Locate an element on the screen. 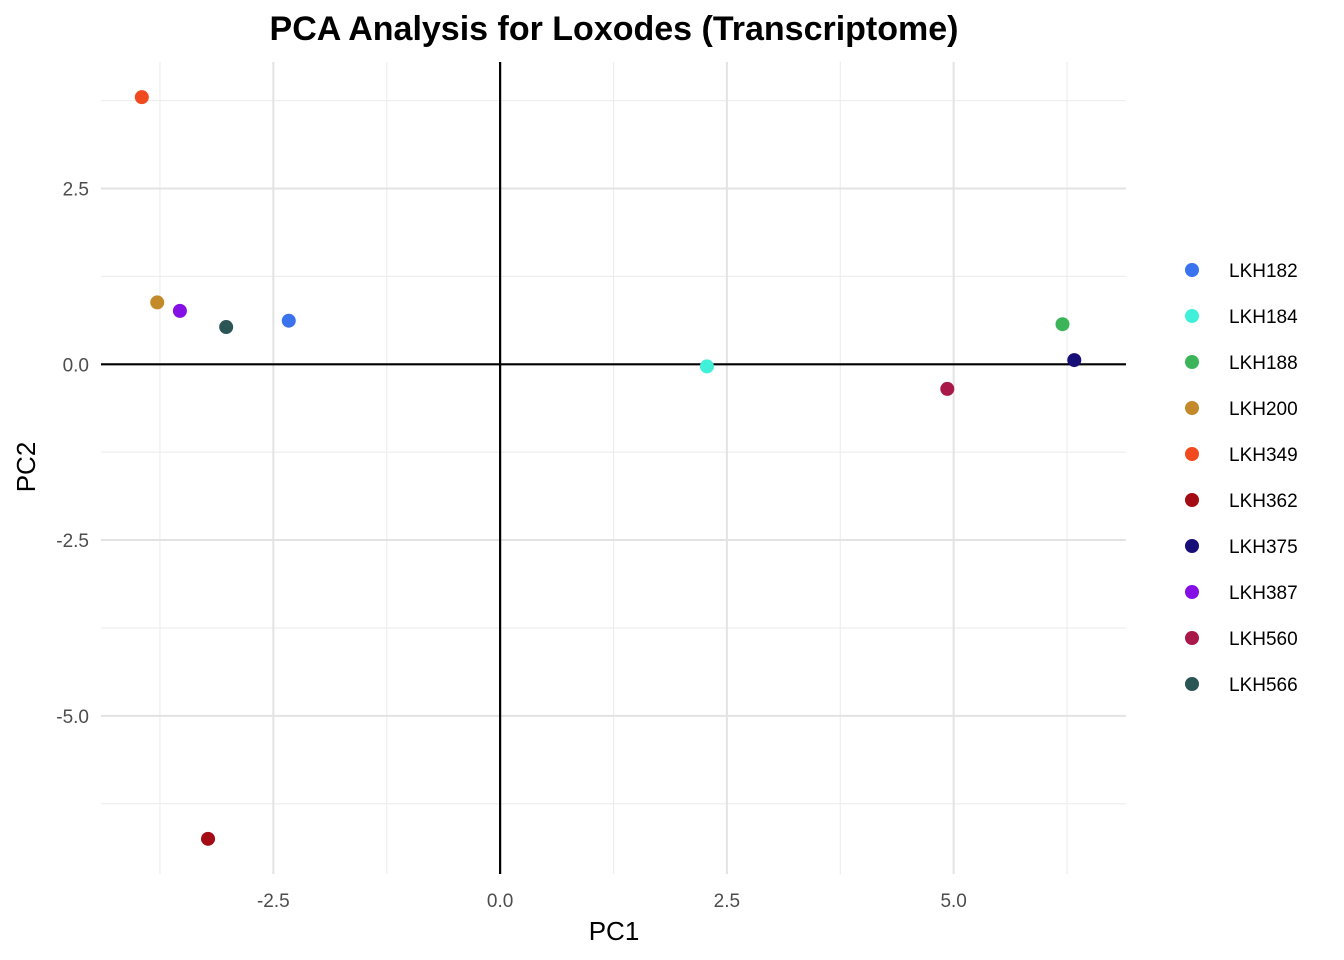 The image size is (1344, 960). legend-label: LKH188 is located at coordinates (1263, 363).